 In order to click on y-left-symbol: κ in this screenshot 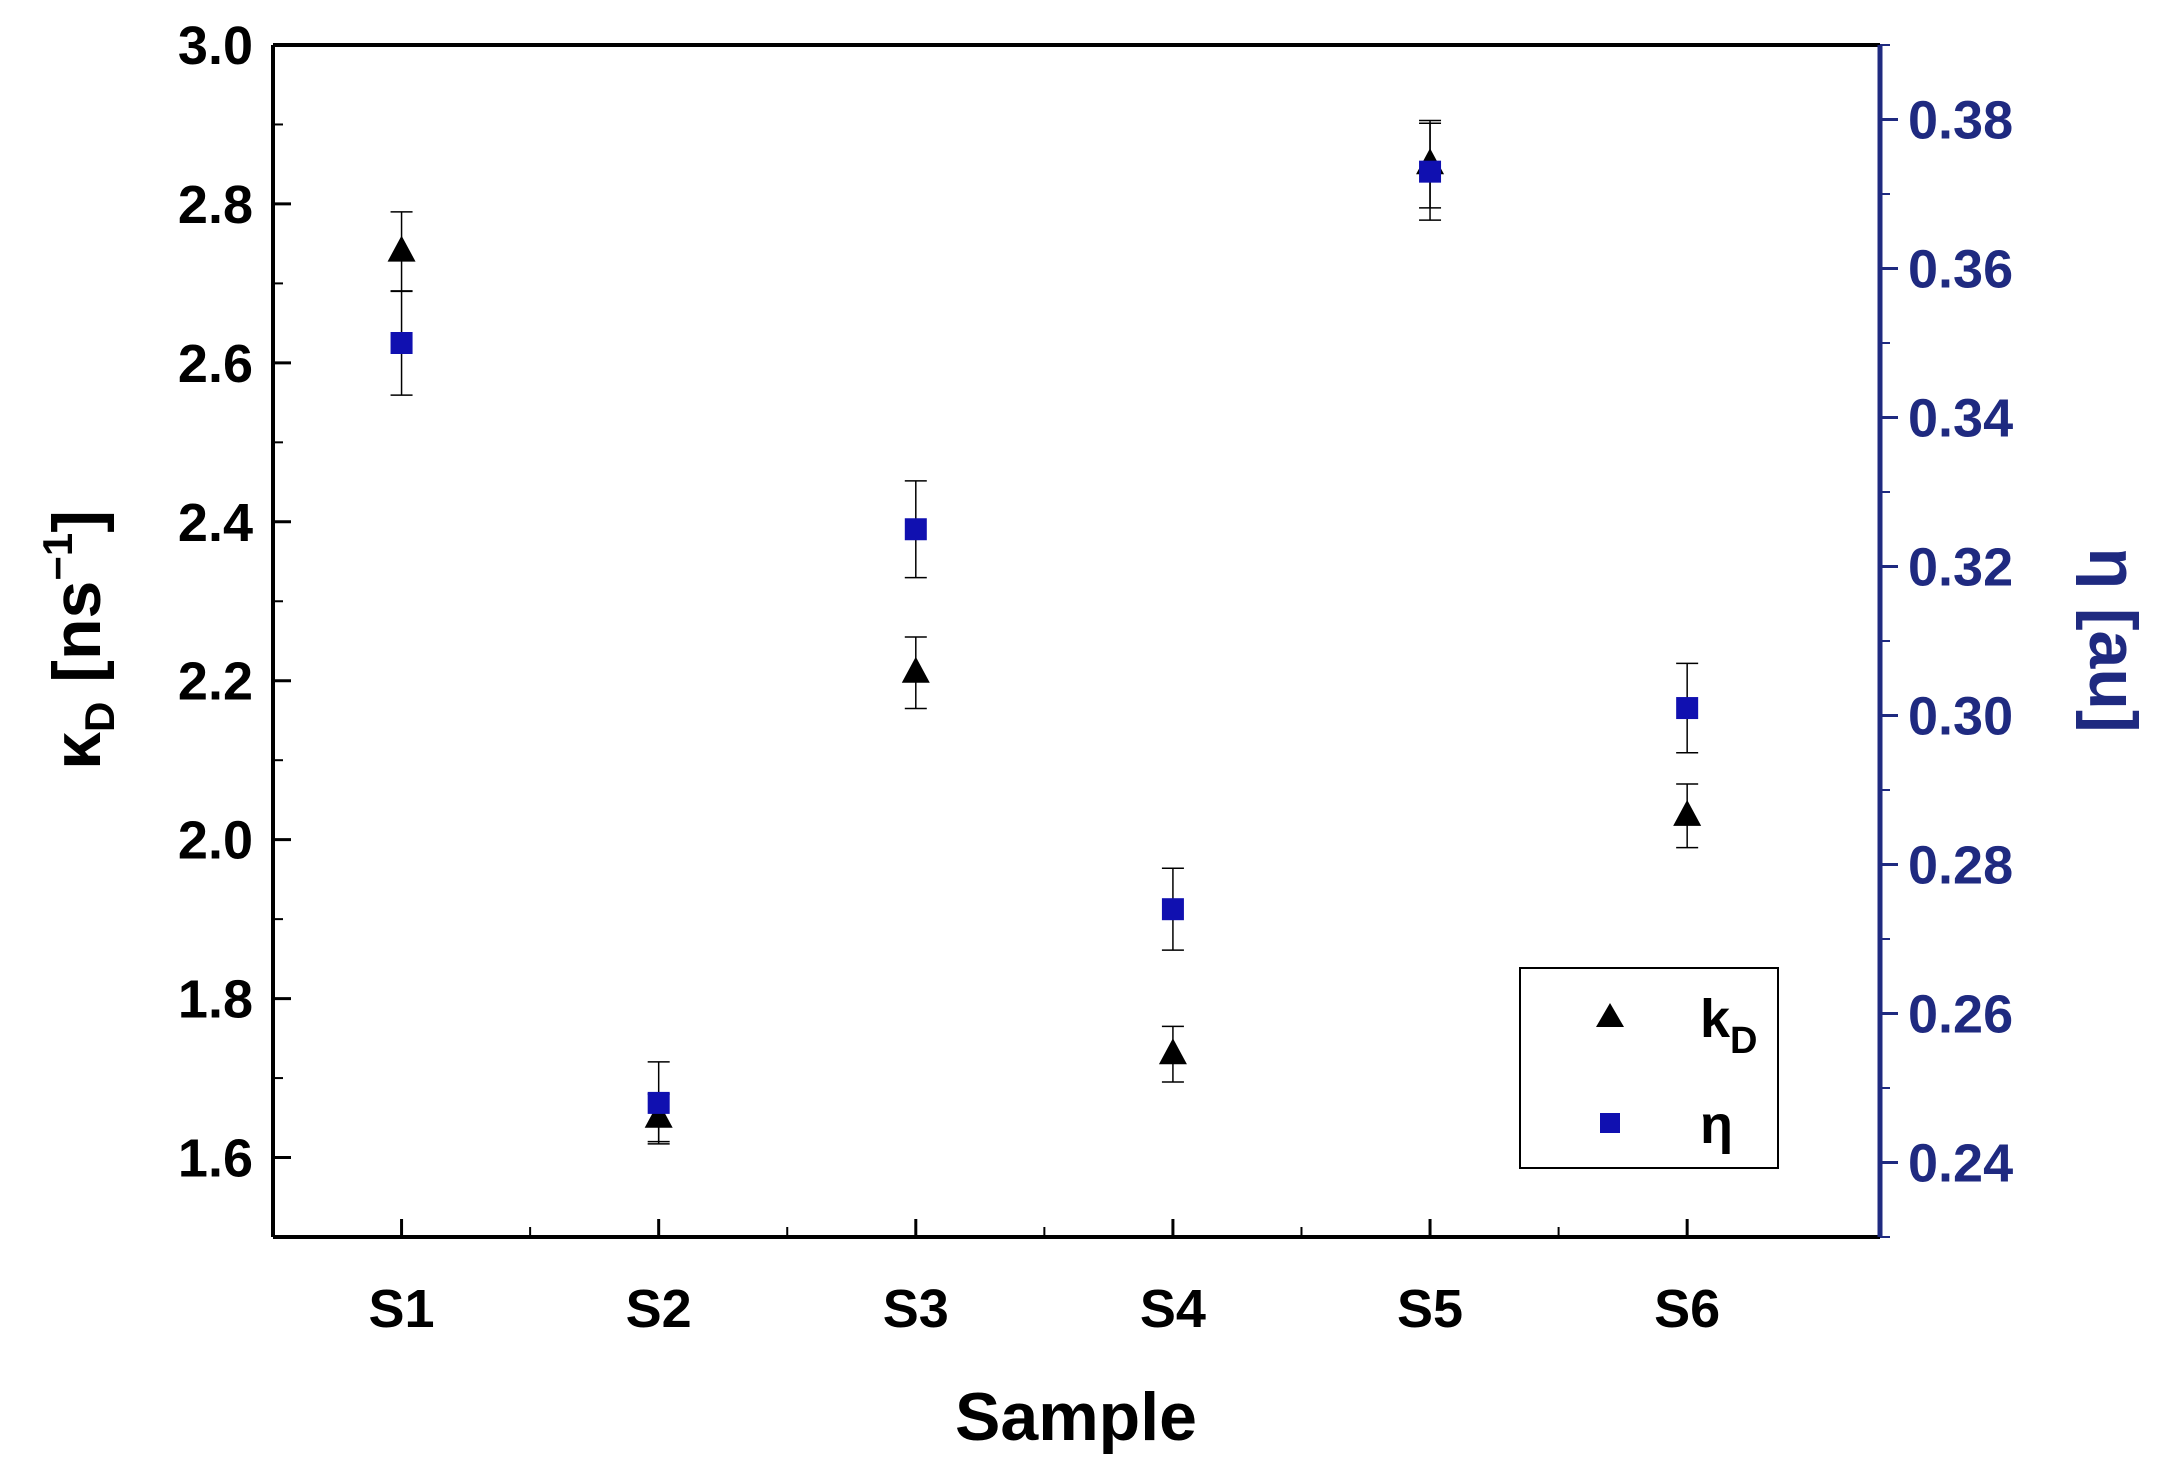, I will do `click(77, 751)`.